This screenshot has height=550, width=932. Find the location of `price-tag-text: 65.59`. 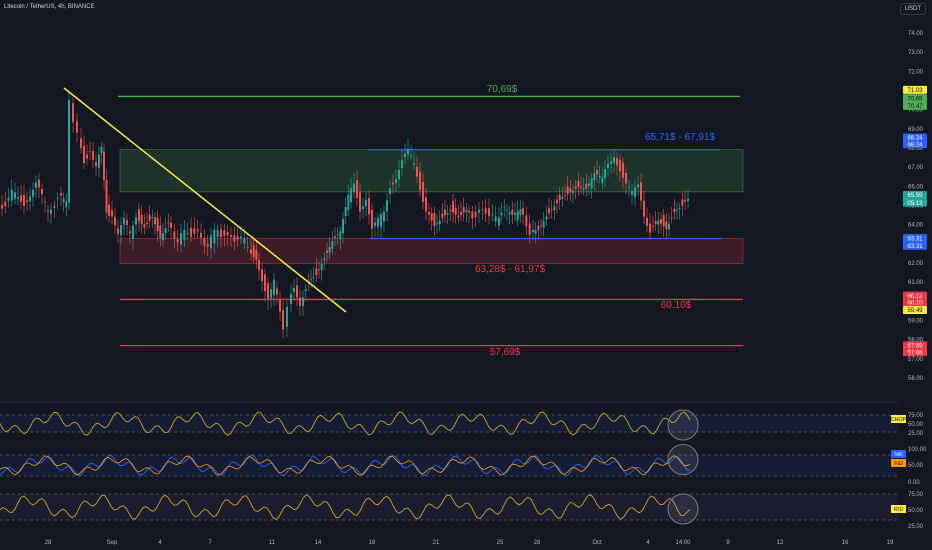

price-tag-text: 65.59 is located at coordinates (915, 196).